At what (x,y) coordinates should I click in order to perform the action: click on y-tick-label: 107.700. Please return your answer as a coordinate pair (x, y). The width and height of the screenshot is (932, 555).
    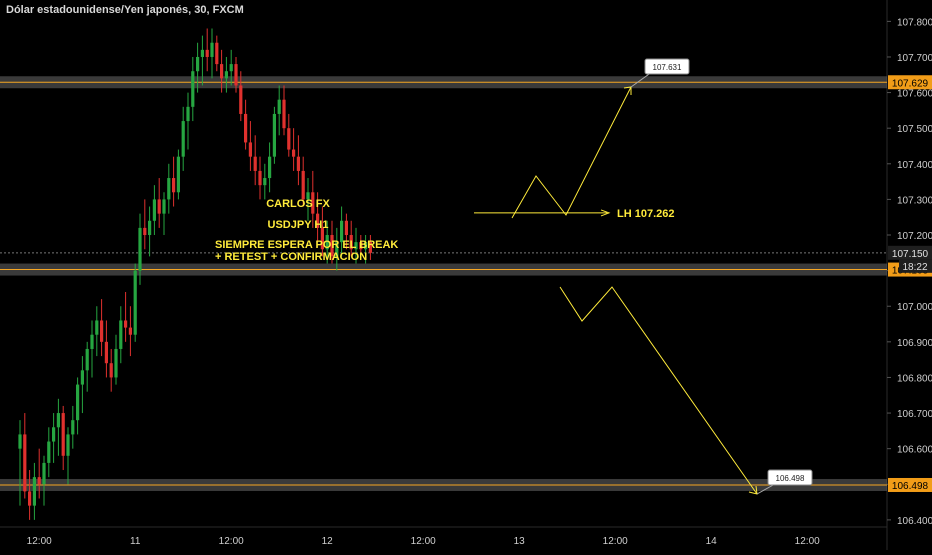
    Looking at the image, I should click on (914, 58).